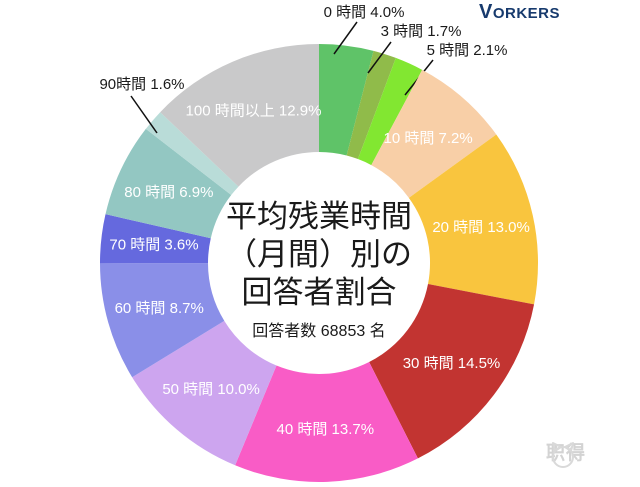  I want to click on slice-label-9: 70 時間 3.6%, so click(153, 245).